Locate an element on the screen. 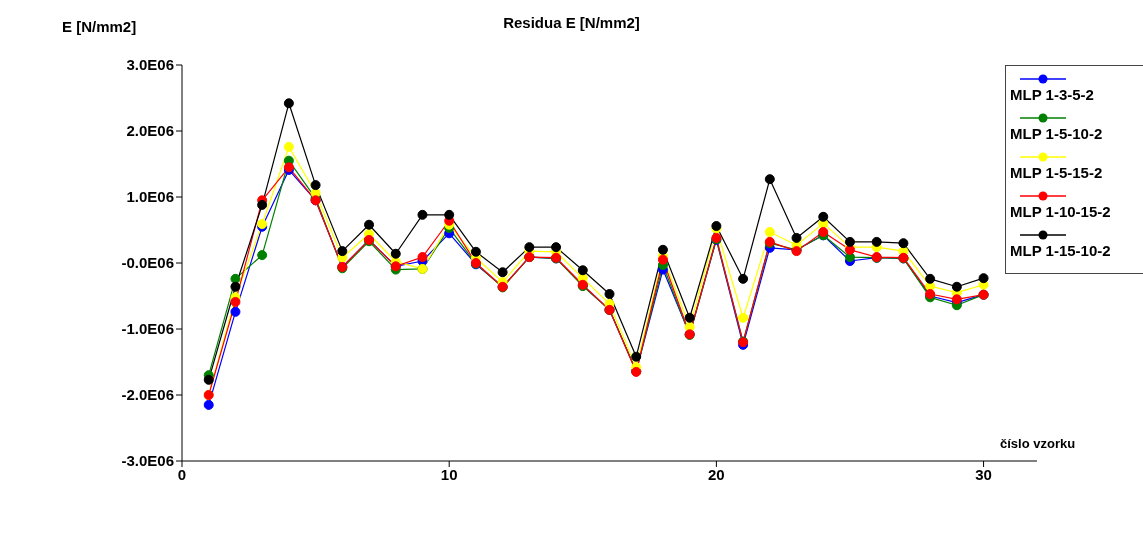  y-tick-label: 3.0E06 is located at coordinates (150, 65).